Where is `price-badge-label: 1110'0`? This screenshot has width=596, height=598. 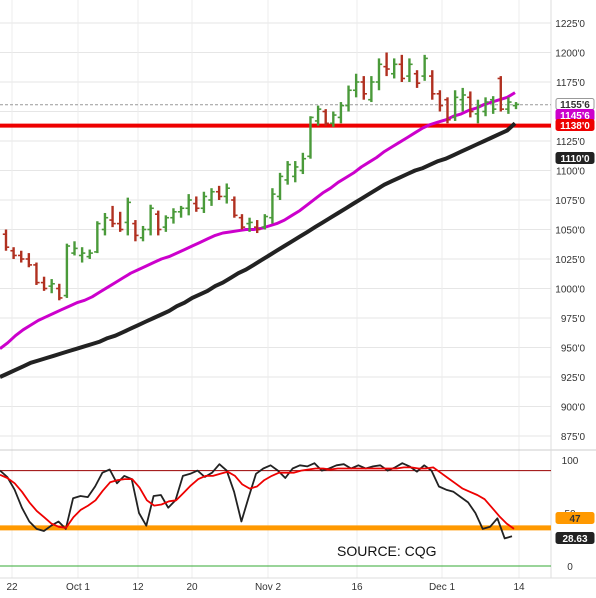 price-badge-label: 1110'0 is located at coordinates (575, 159).